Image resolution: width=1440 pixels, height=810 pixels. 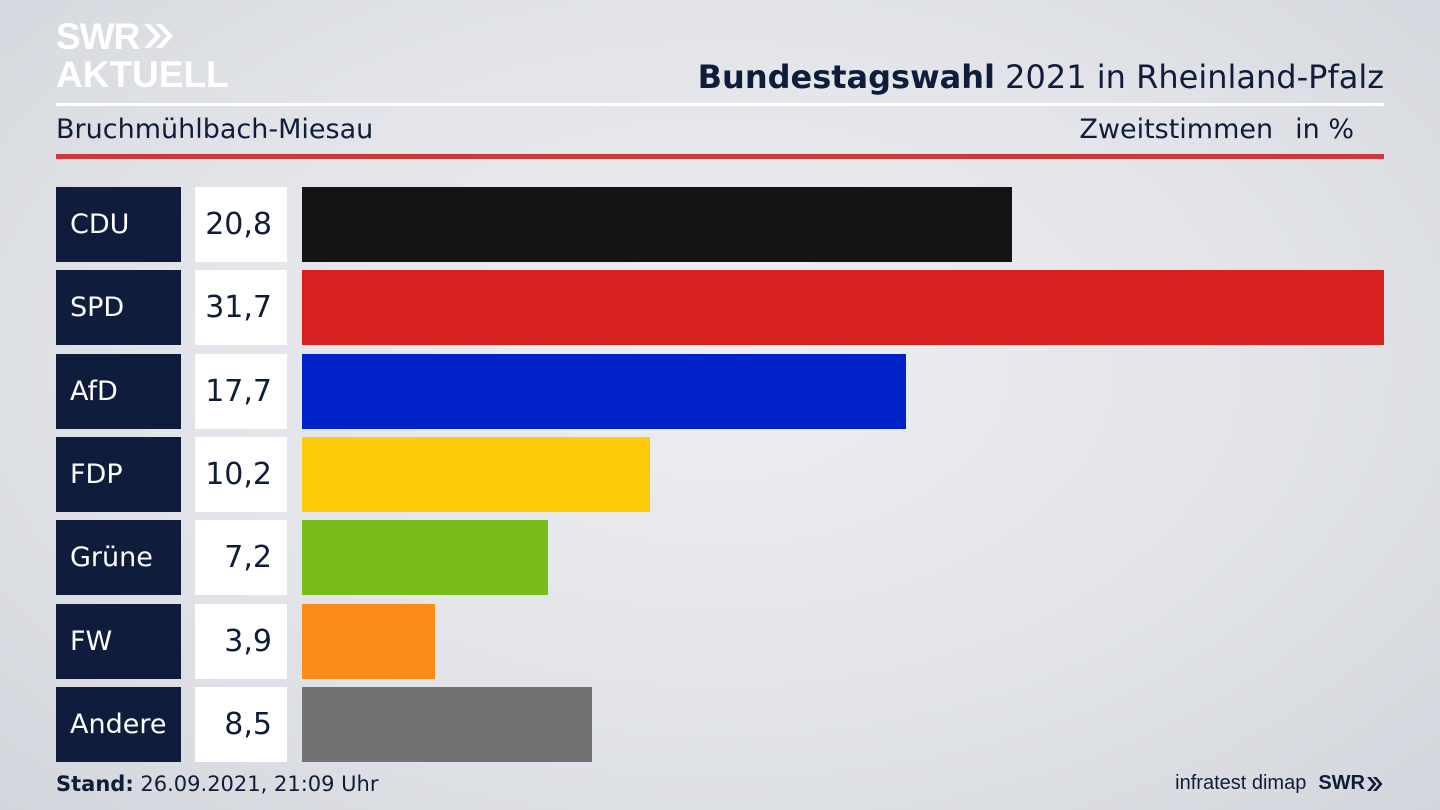 What do you see at coordinates (95, 784) in the screenshot?
I see `timestamp-label: Stand:` at bounding box center [95, 784].